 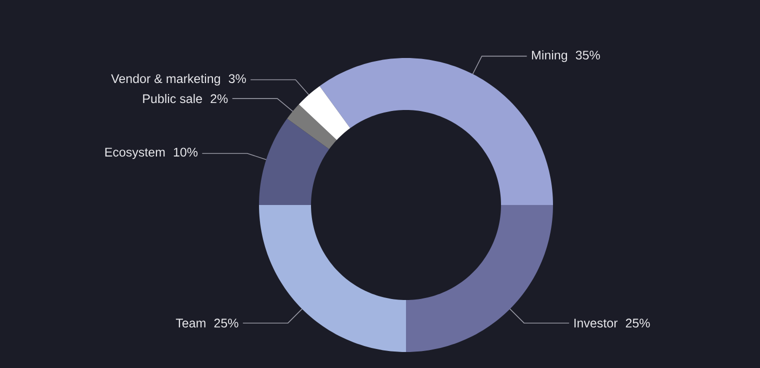 I want to click on slice-label: Ecosystem, so click(x=135, y=154).